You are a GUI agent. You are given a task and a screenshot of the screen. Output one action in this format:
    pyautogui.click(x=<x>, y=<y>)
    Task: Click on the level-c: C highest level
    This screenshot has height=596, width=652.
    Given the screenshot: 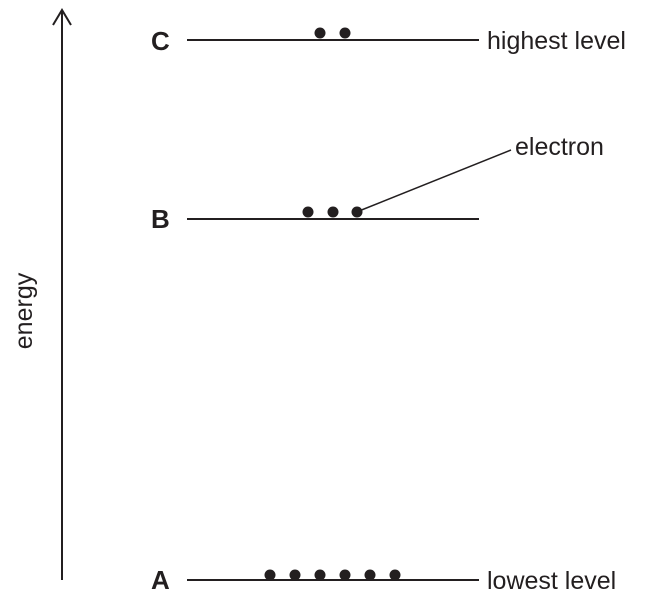 What is the action you would take?
    pyautogui.click(x=388, y=41)
    